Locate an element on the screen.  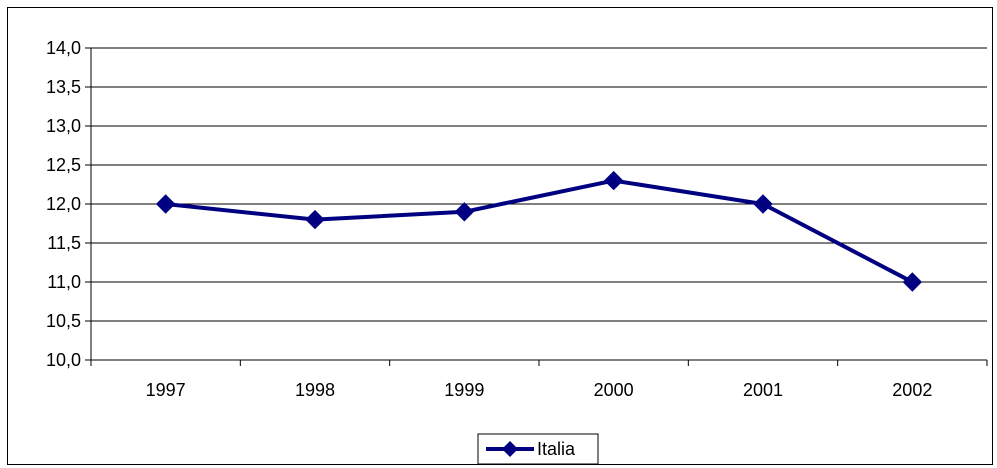
x-tick-label: 2000 is located at coordinates (614, 390).